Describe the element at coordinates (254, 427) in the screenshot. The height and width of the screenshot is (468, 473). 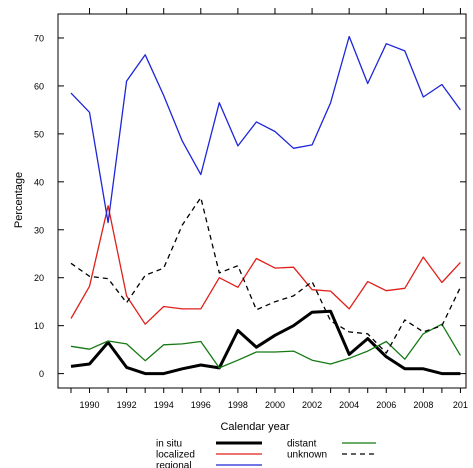
I see `x-axis-label: Calendar year` at that location.